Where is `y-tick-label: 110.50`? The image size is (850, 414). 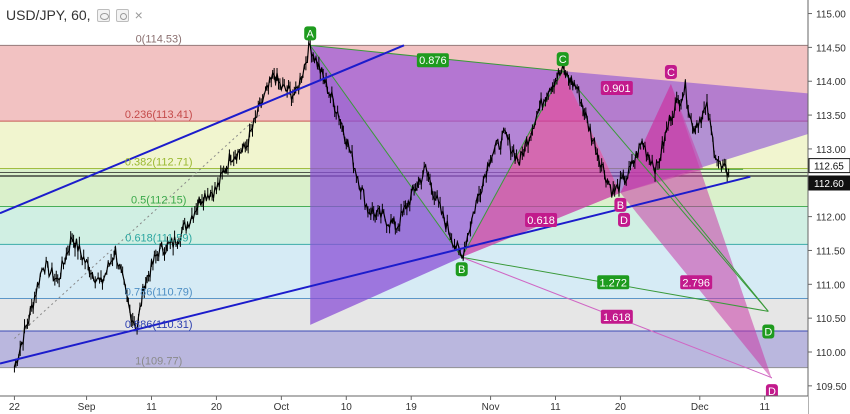
y-tick-label: 110.50 is located at coordinates (831, 319).